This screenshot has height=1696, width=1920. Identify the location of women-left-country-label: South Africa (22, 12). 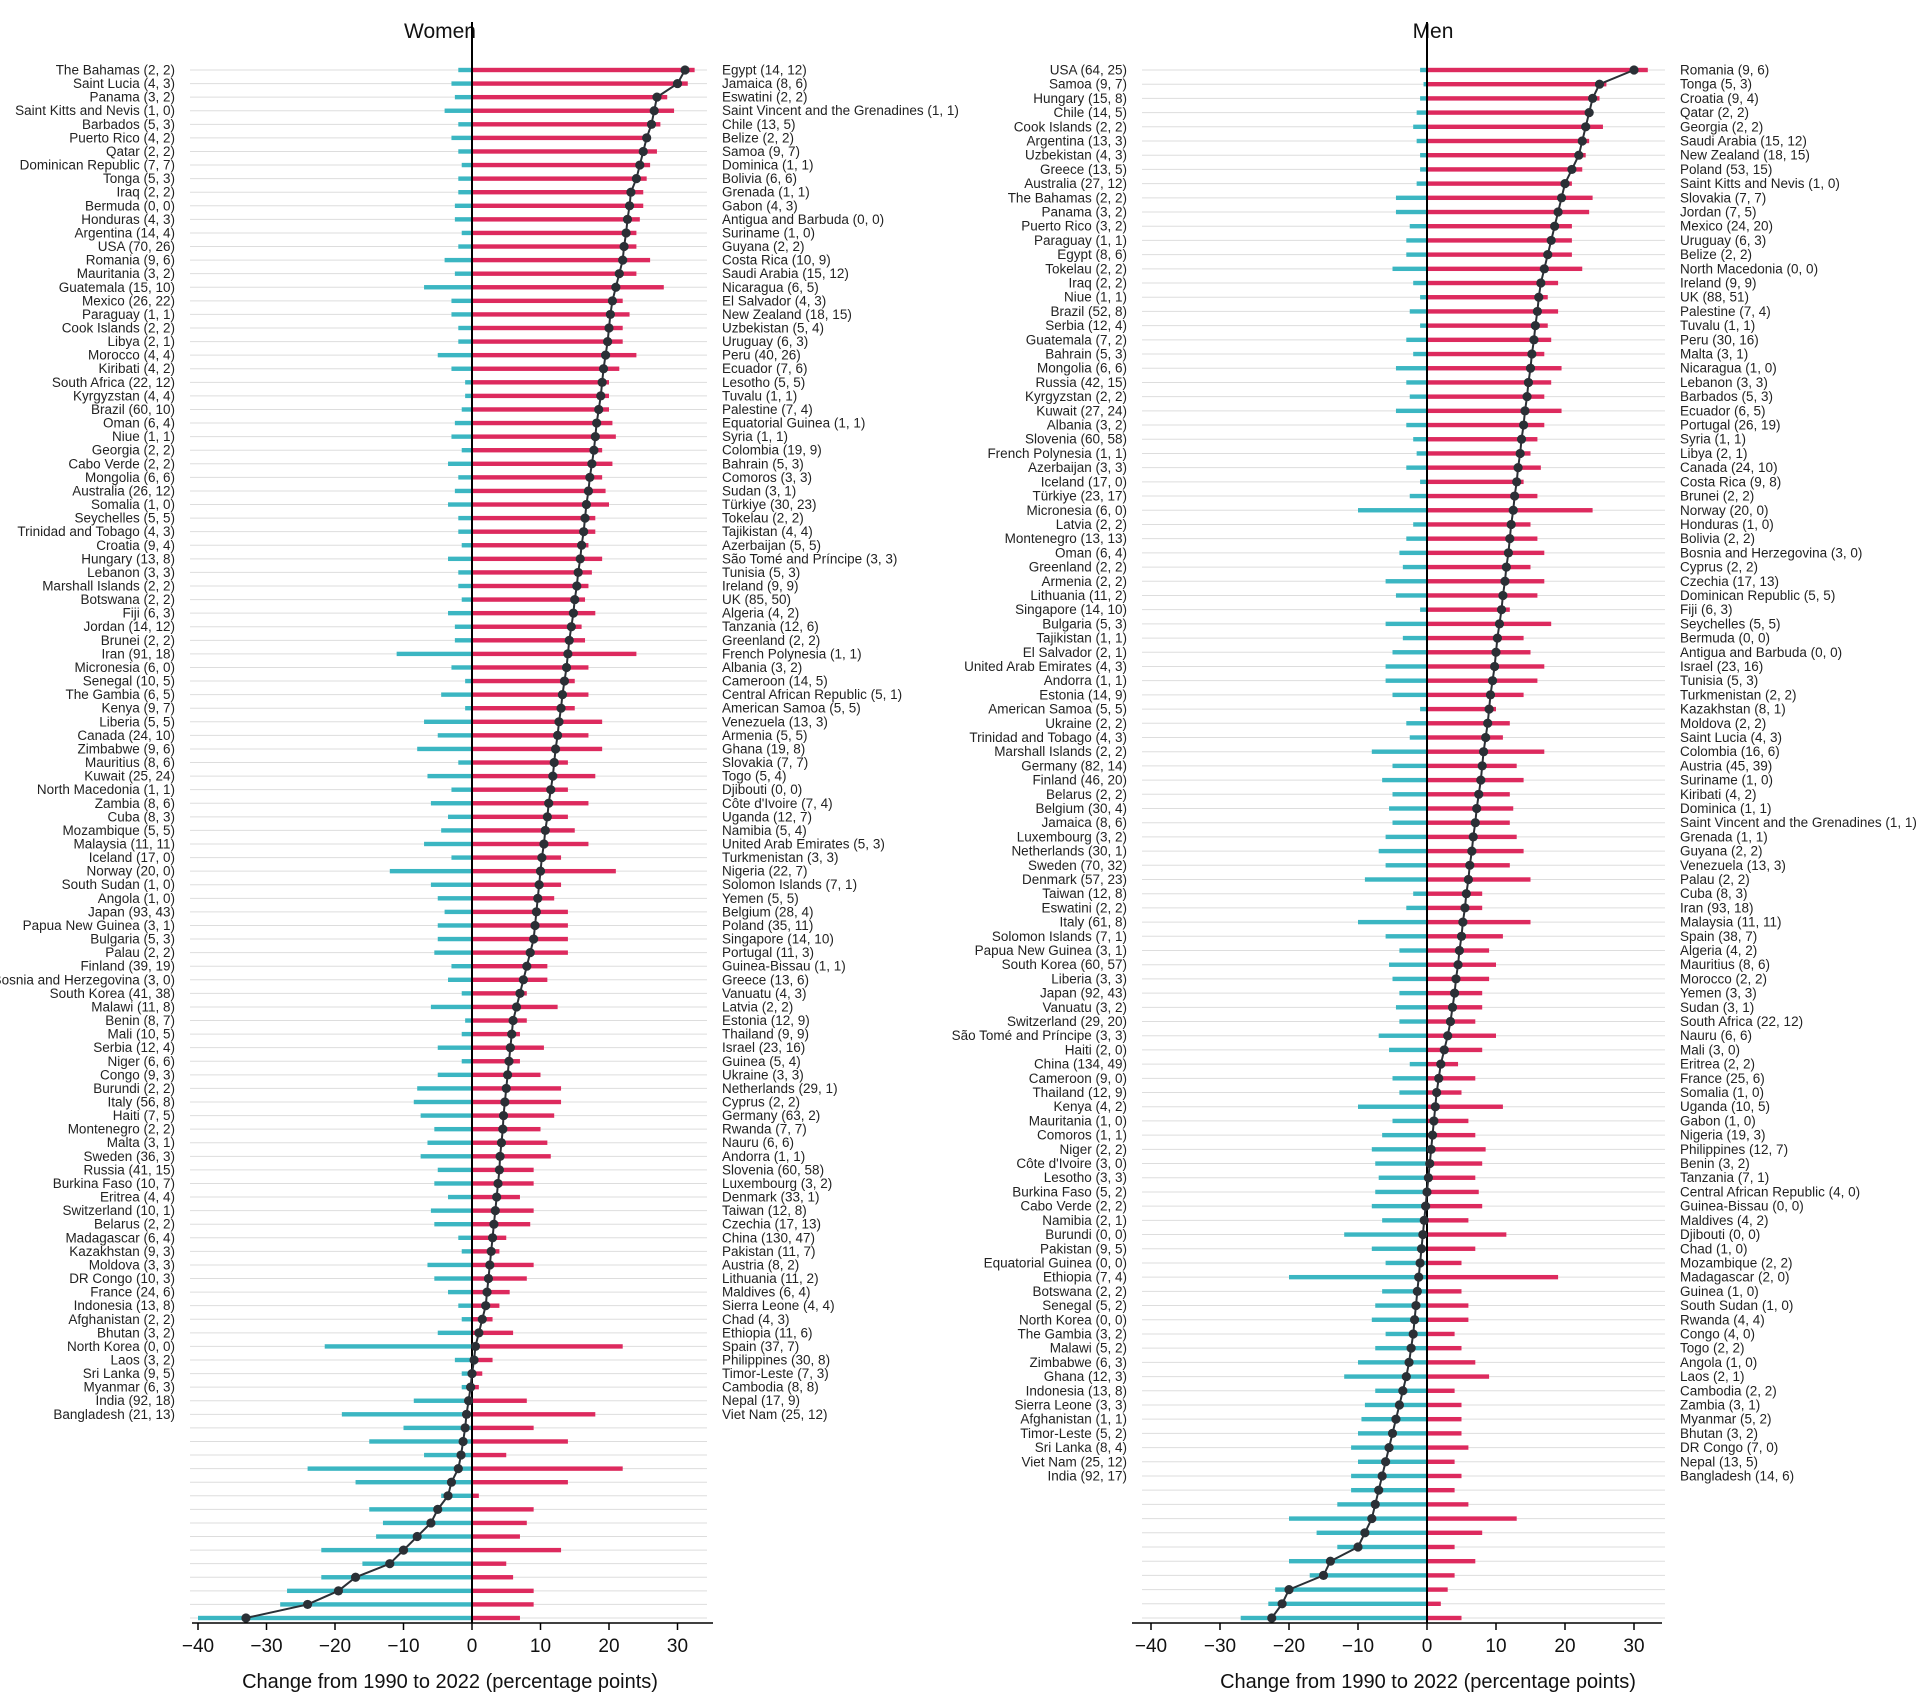
(113, 382).